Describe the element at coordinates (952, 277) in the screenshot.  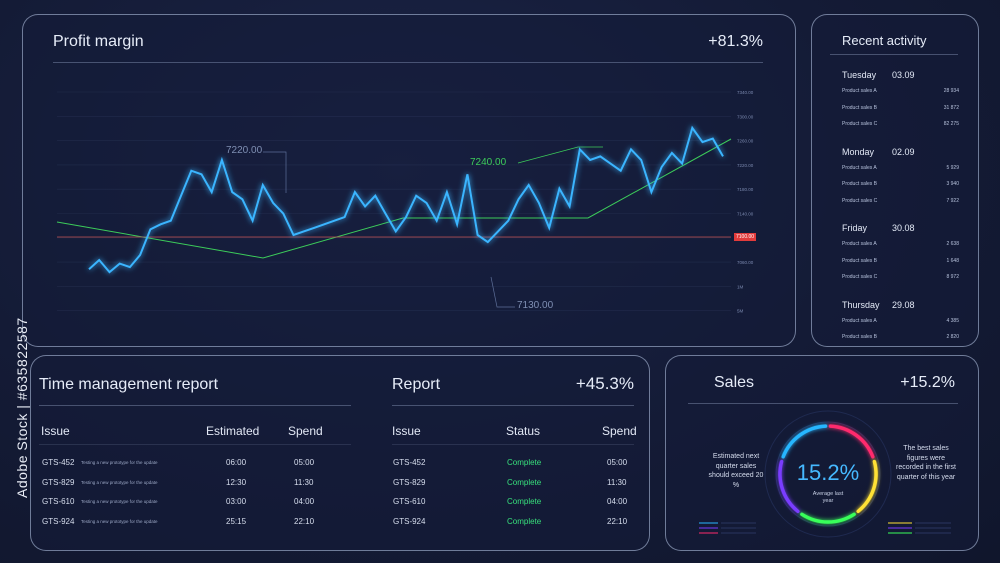
I see `recent-sales-value: 8 972` at that location.